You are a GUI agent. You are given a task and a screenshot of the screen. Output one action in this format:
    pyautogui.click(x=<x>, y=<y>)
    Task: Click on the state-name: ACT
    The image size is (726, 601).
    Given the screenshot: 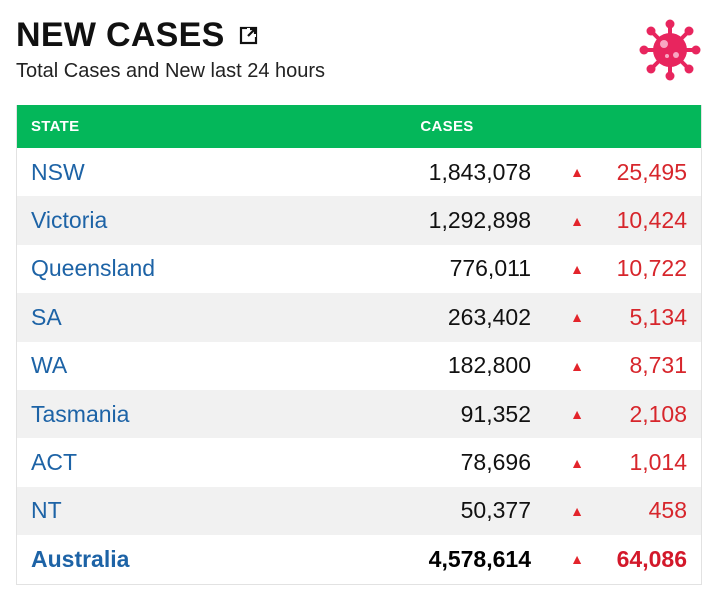 What is the action you would take?
    pyautogui.click(x=54, y=462)
    